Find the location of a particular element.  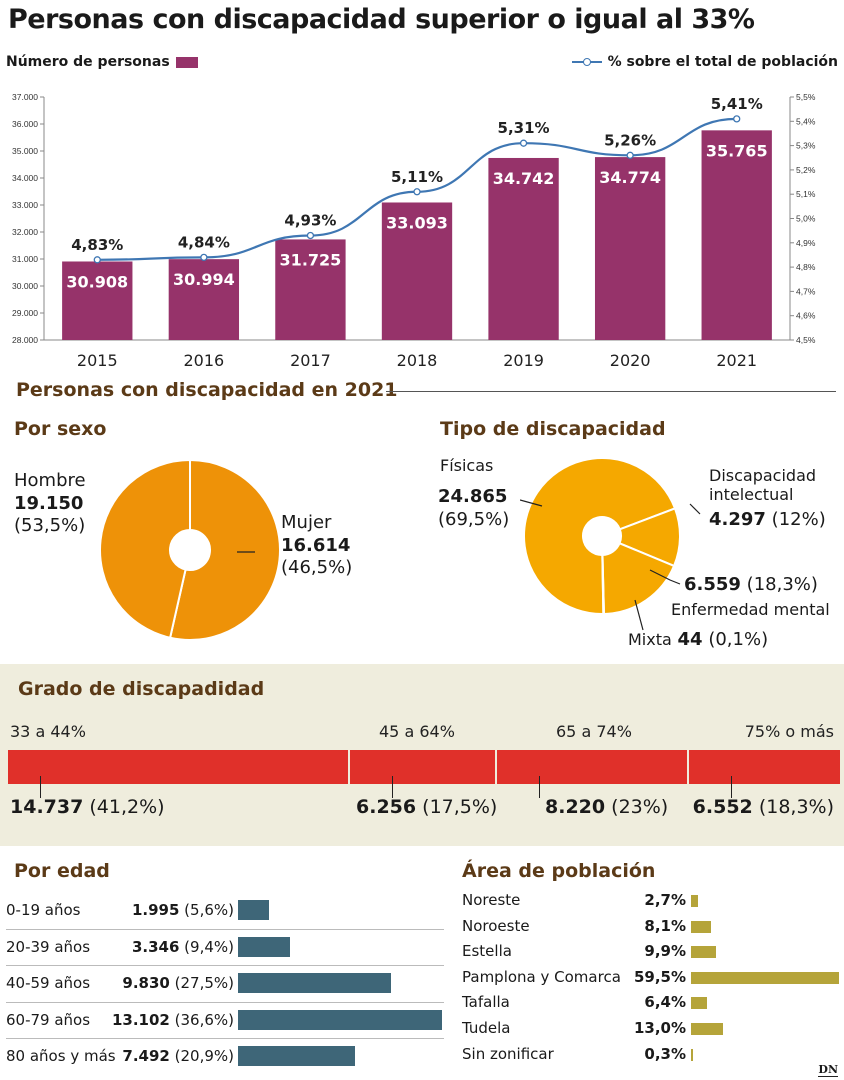

edad-count: 1.995 is located at coordinates (155, 910).